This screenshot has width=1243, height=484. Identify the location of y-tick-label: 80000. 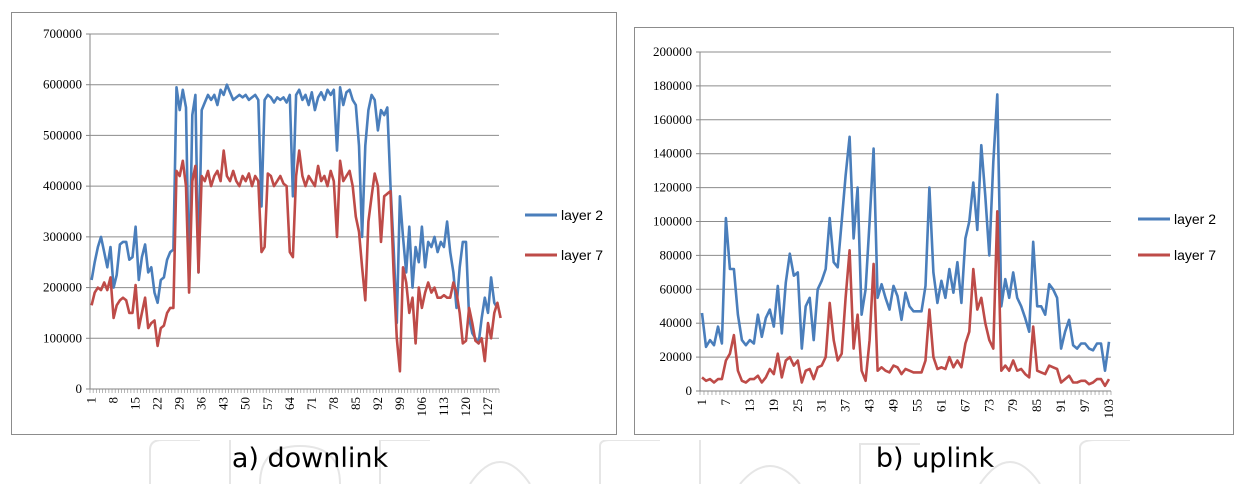
(676, 254).